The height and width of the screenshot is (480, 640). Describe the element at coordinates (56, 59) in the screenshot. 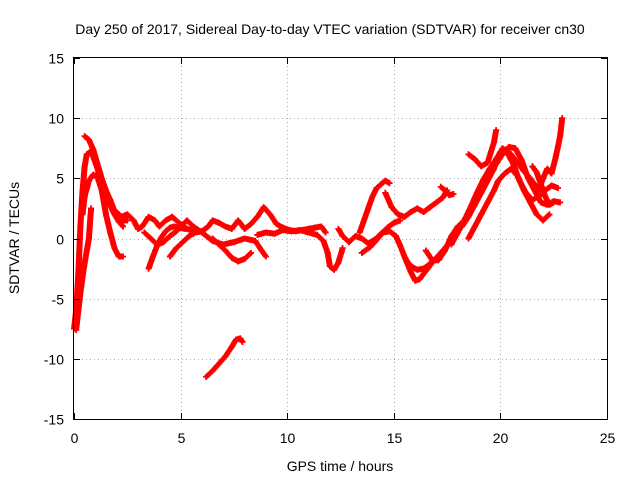

I see `y-tick-label: 15` at that location.